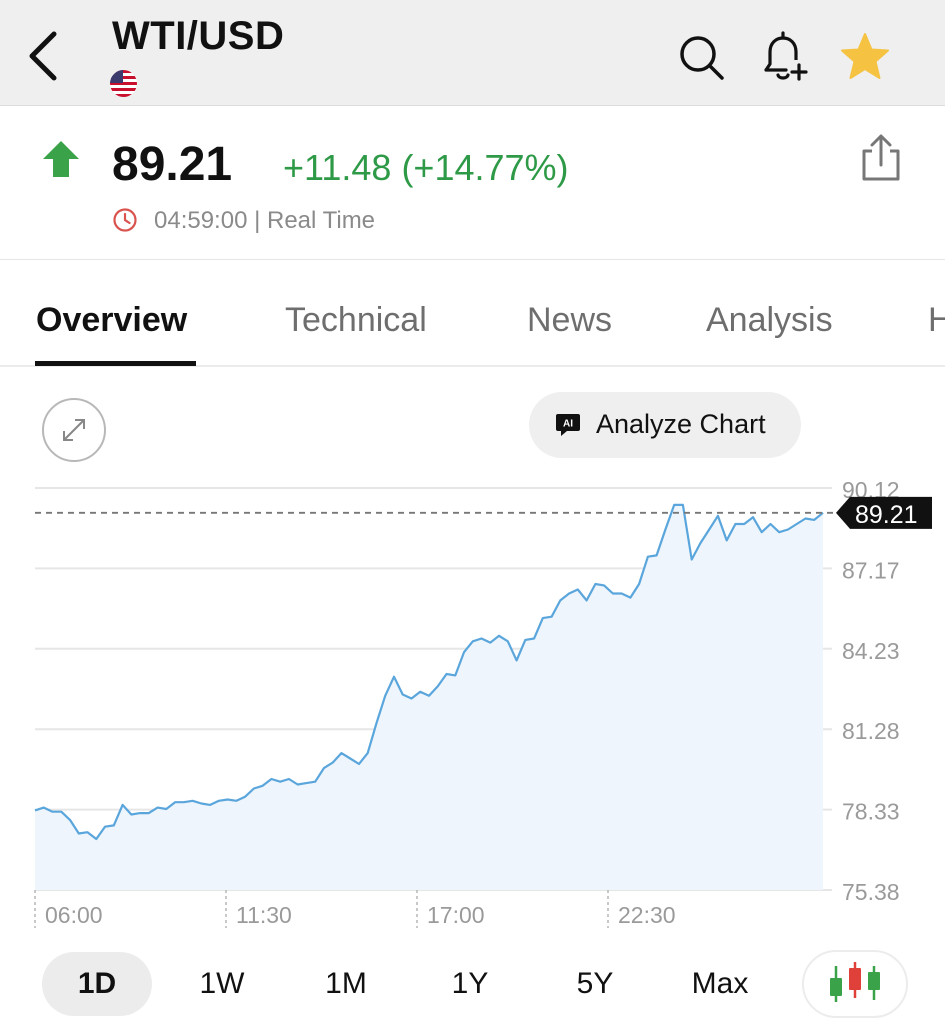 The width and height of the screenshot is (945, 1024). Describe the element at coordinates (595, 983) in the screenshot. I see `range-5y: 5Y` at that location.